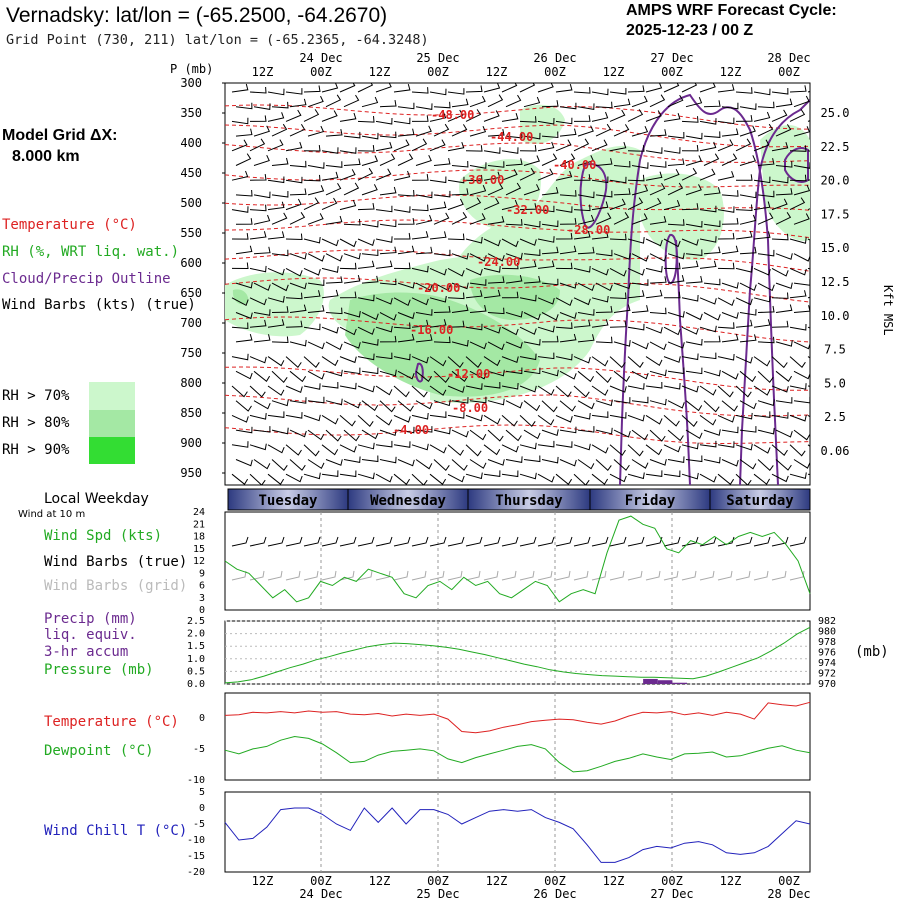 This screenshot has height=900, width=900. Describe the element at coordinates (835, 248) in the screenshot. I see `height-tick: 15.0` at that location.